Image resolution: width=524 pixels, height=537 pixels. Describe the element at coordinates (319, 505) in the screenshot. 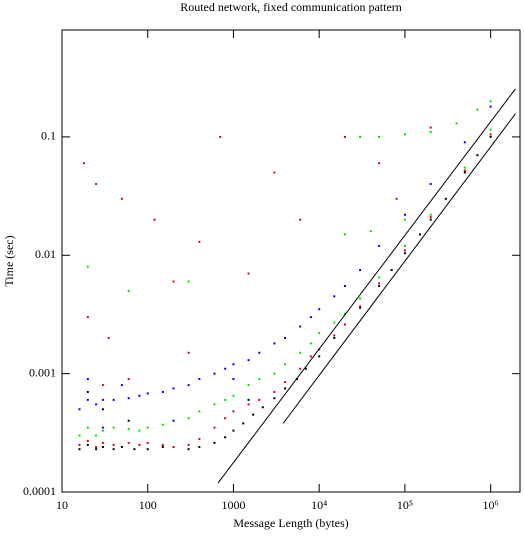

I see `x-tick-label: 10⁴` at that location.